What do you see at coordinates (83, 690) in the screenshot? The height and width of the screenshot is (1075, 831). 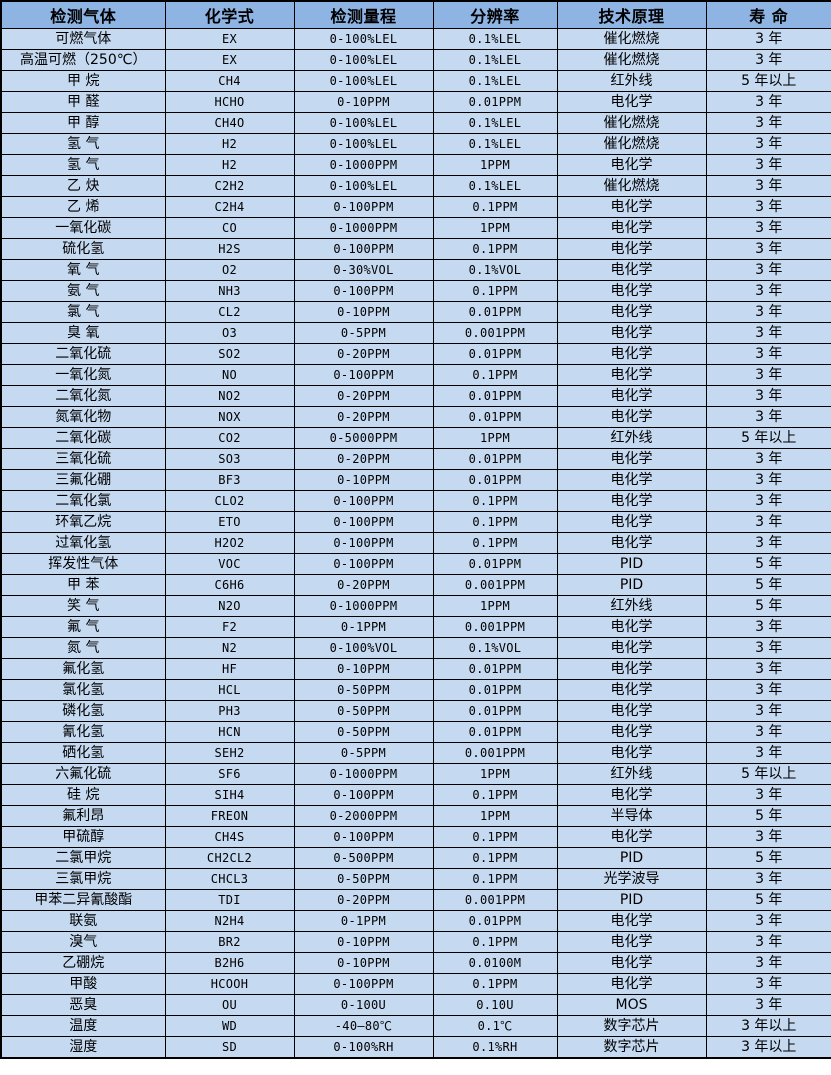 I see `cell-gas: 氯化氢` at bounding box center [83, 690].